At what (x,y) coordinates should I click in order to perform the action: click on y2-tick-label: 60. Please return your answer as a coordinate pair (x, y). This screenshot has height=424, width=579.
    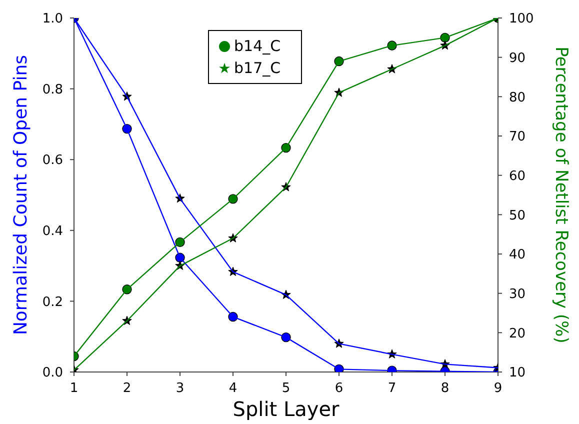
    Looking at the image, I should click on (517, 176).